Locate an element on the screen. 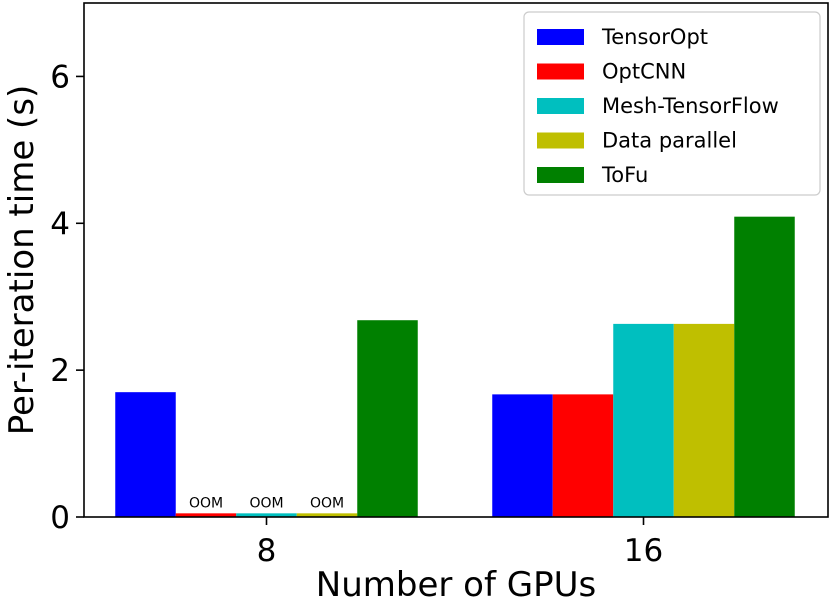  legend-label: Mesh-TensorFlow is located at coordinates (690, 106).